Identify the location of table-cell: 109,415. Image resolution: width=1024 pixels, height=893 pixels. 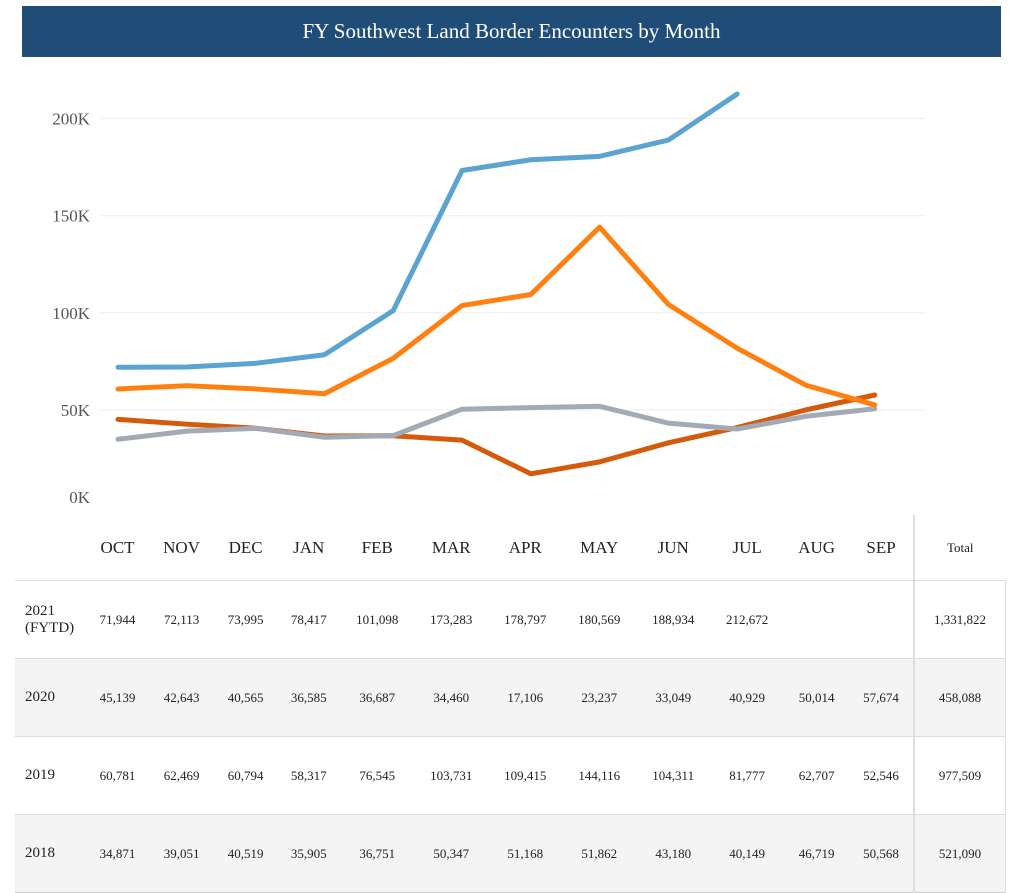
(525, 776).